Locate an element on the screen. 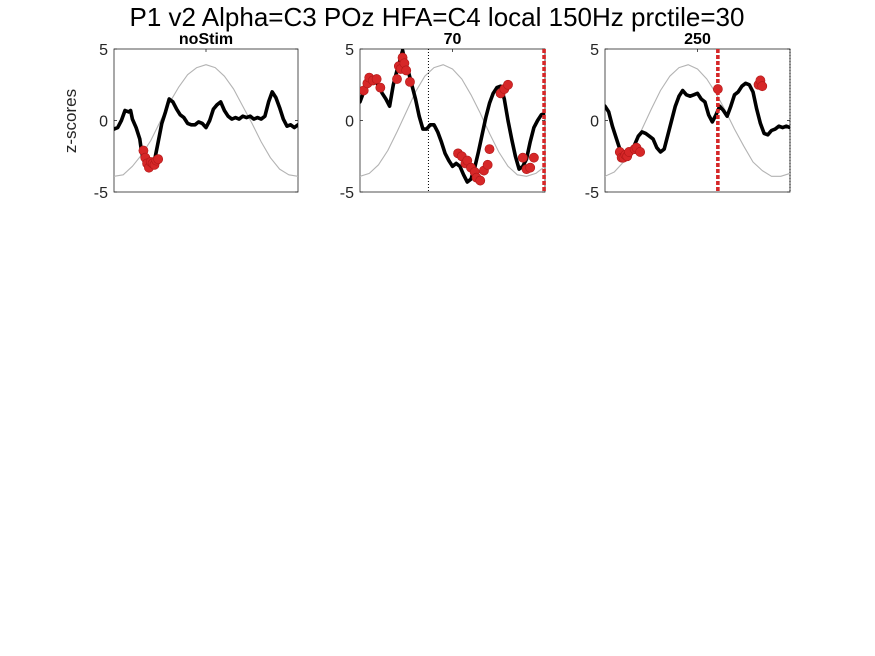 The image size is (875, 656). subplot-2: -5 0 5 70 is located at coordinates (443, 116).